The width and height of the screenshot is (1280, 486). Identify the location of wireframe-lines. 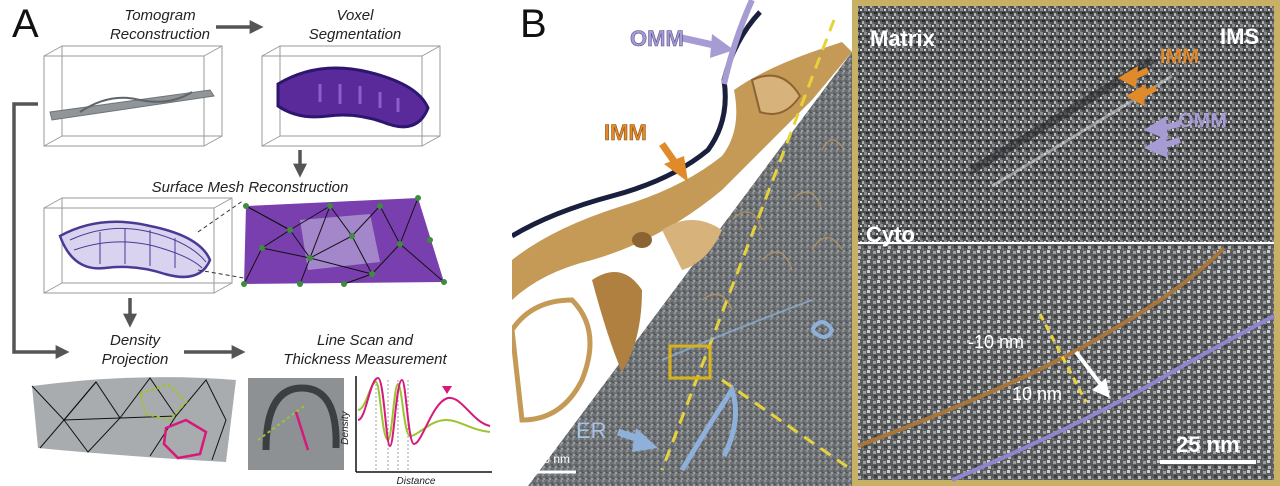
(138, 248).